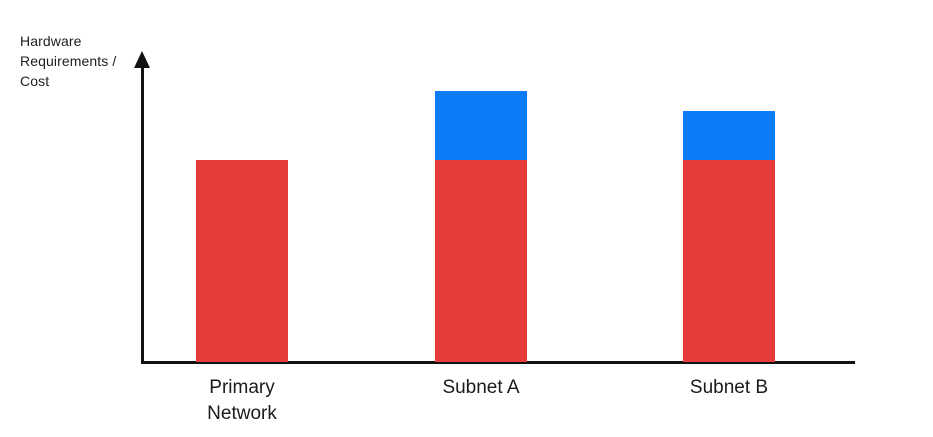  Describe the element at coordinates (498, 362) in the screenshot. I see `x-axis-line` at that location.